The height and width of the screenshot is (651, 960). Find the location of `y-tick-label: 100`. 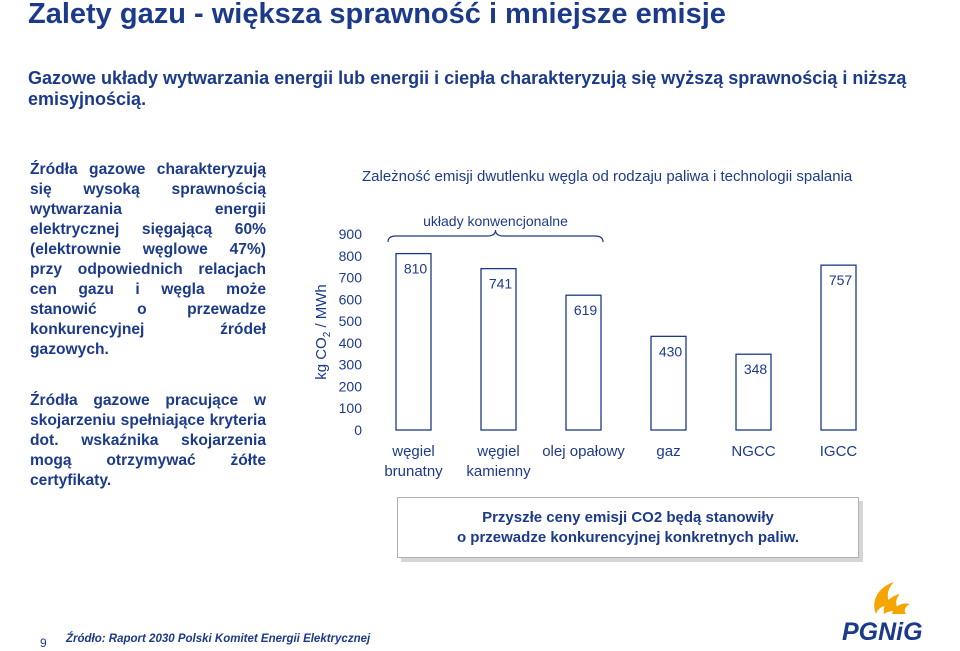

y-tick-label: 100 is located at coordinates (351, 408).